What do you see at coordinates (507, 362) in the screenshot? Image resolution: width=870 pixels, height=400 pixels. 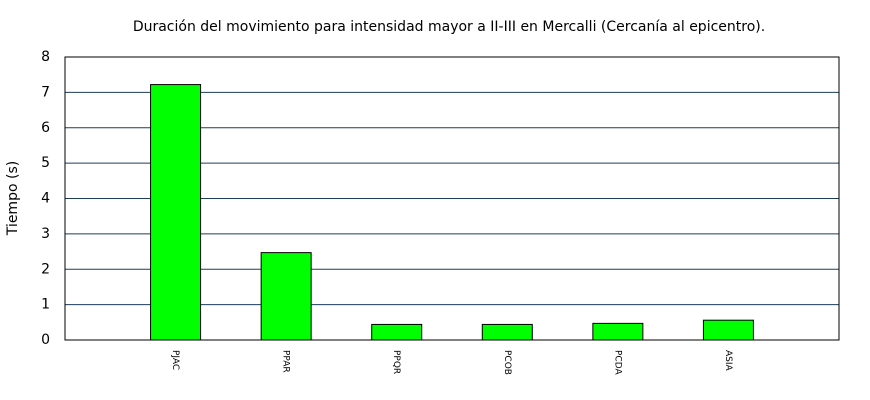 I see `x-tick-label: PCOB` at bounding box center [507, 362].